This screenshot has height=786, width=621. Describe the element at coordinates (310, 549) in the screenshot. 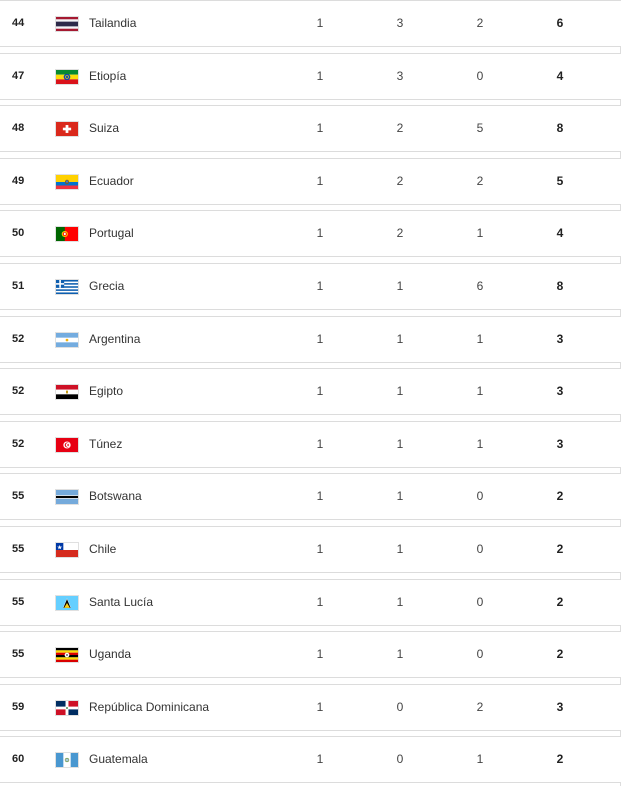

I see `table-row: 55 Chile 1 1 0 2` at that location.